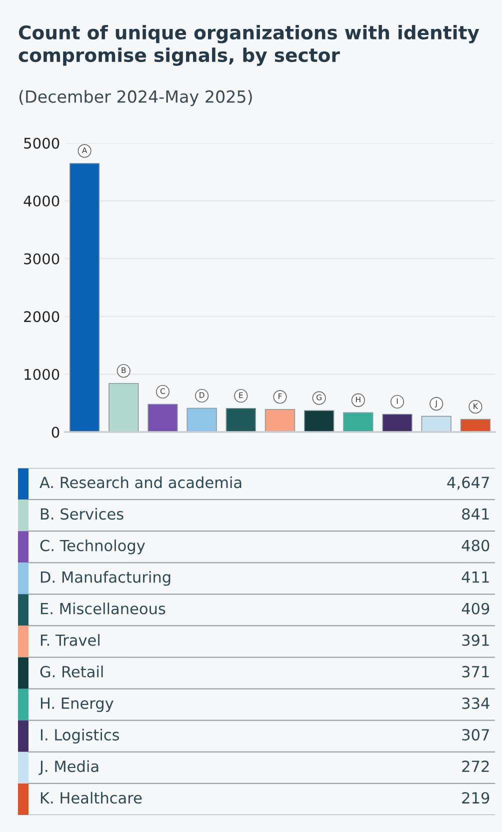  Describe the element at coordinates (105, 578) in the screenshot. I see `text: D. Manufacturing` at that location.